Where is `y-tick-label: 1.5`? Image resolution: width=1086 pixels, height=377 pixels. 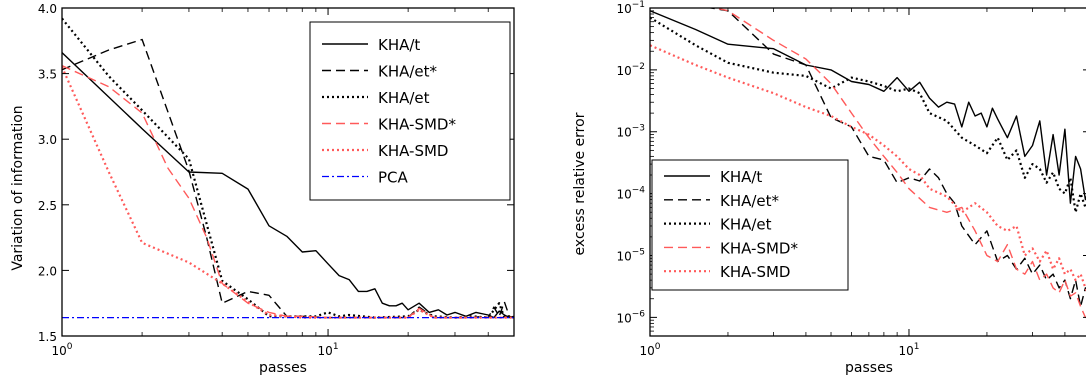
y-tick-label: 1.5 is located at coordinates (47, 337).